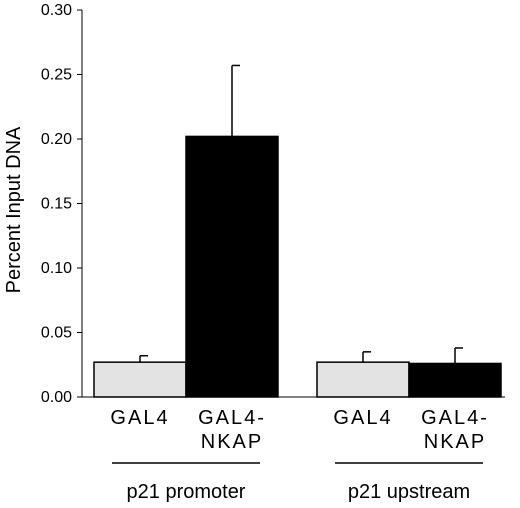  Describe the element at coordinates (56, 204) in the screenshot. I see `y-tick-label-3: 0.15` at that location.